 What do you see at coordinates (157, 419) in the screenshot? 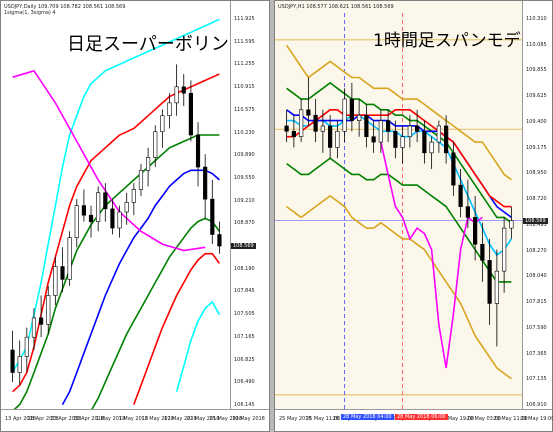
I see `x-tick-label: 11 May 2018` at bounding box center [157, 419].